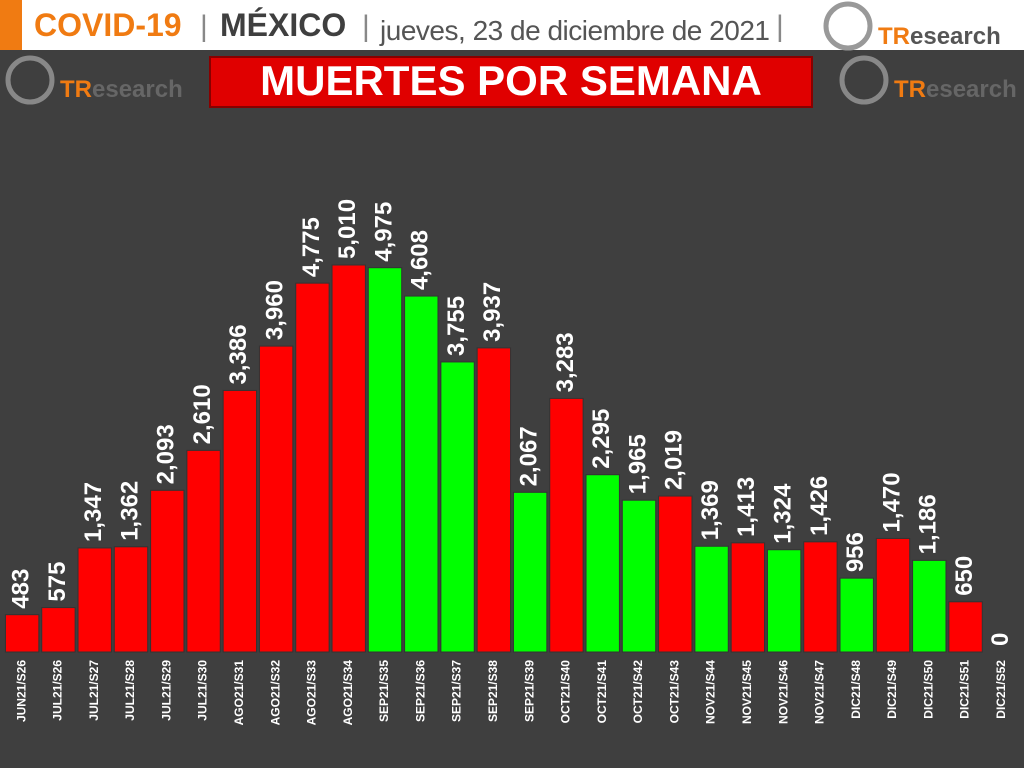  What do you see at coordinates (746, 507) in the screenshot?
I see `value-label: 1,413` at bounding box center [746, 507].